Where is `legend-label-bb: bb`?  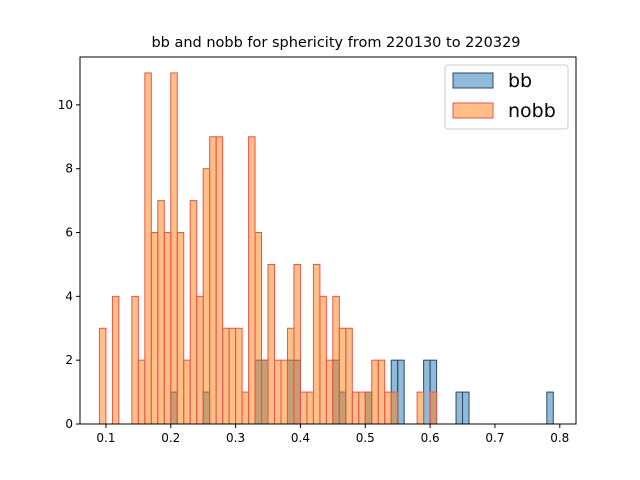
legend-label-bb: bb is located at coordinates (520, 81).